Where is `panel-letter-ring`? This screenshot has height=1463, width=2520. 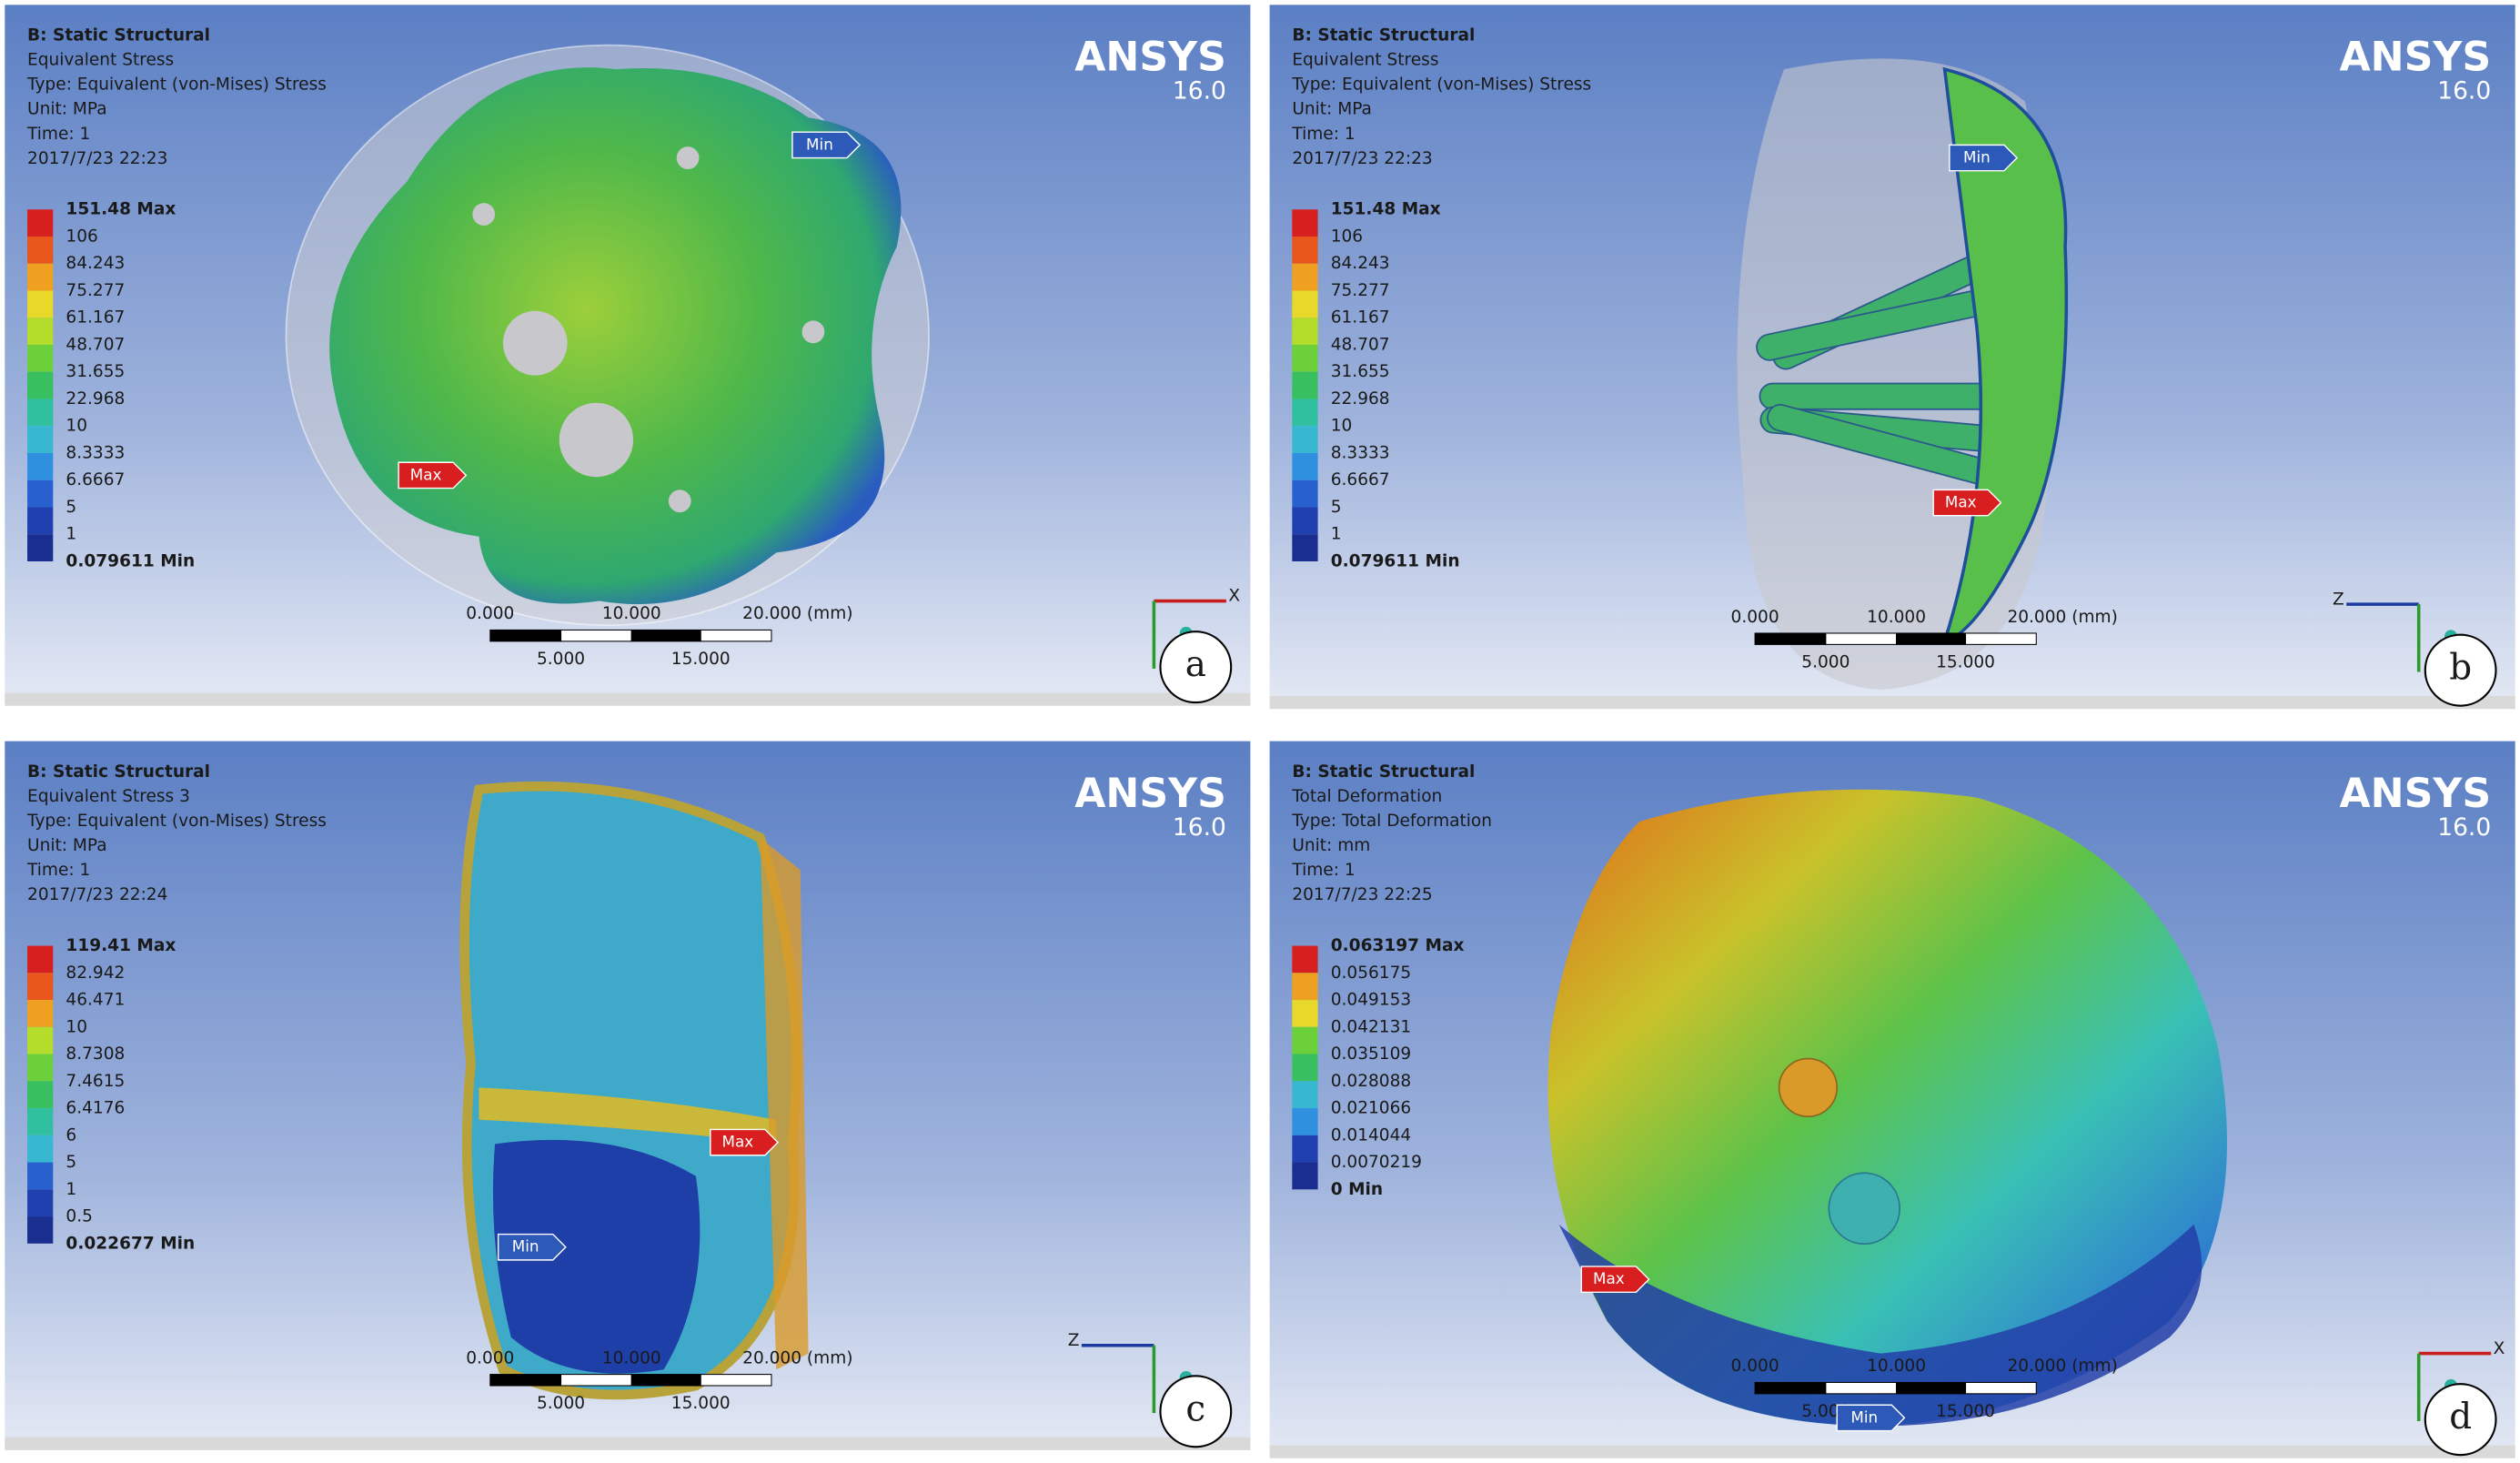 panel-letter-ring is located at coordinates (1196, 667).